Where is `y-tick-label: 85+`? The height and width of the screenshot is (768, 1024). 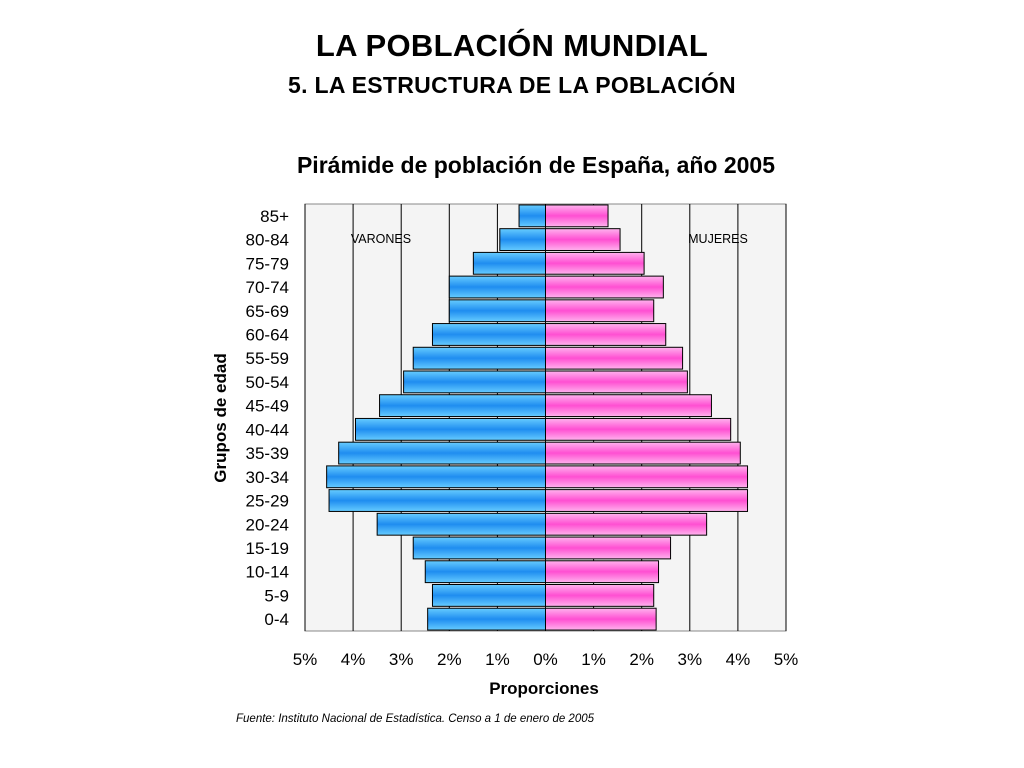
y-tick-label: 85+ is located at coordinates (274, 216).